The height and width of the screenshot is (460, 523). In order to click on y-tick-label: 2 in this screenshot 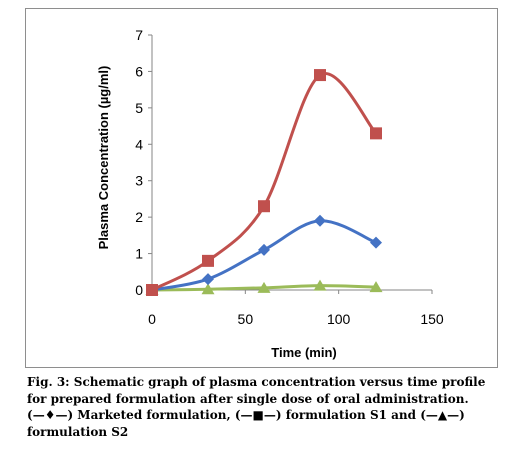, I will do `click(139, 217)`.